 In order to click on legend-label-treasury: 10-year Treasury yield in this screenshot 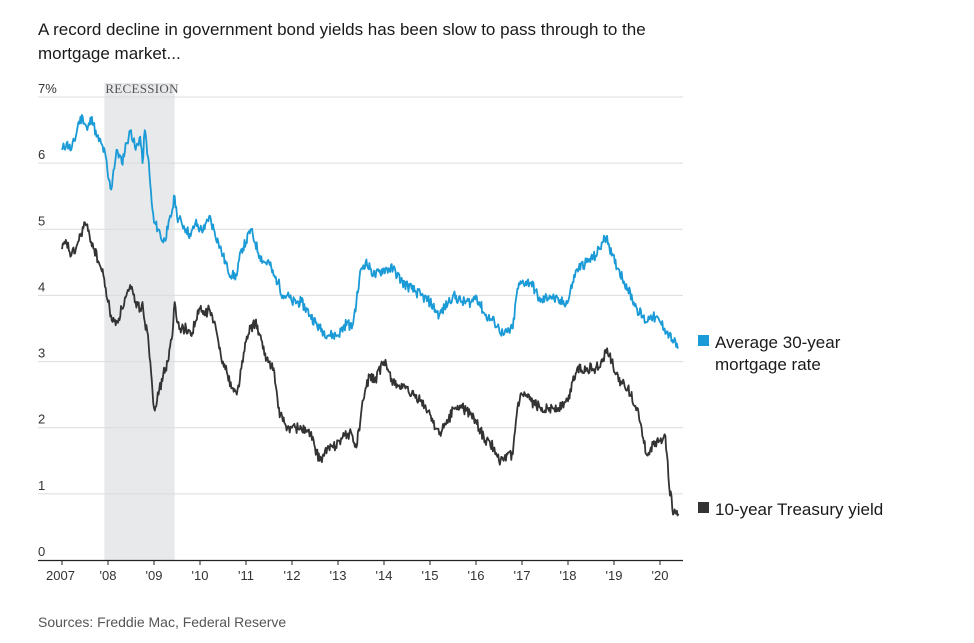, I will do `click(799, 509)`.